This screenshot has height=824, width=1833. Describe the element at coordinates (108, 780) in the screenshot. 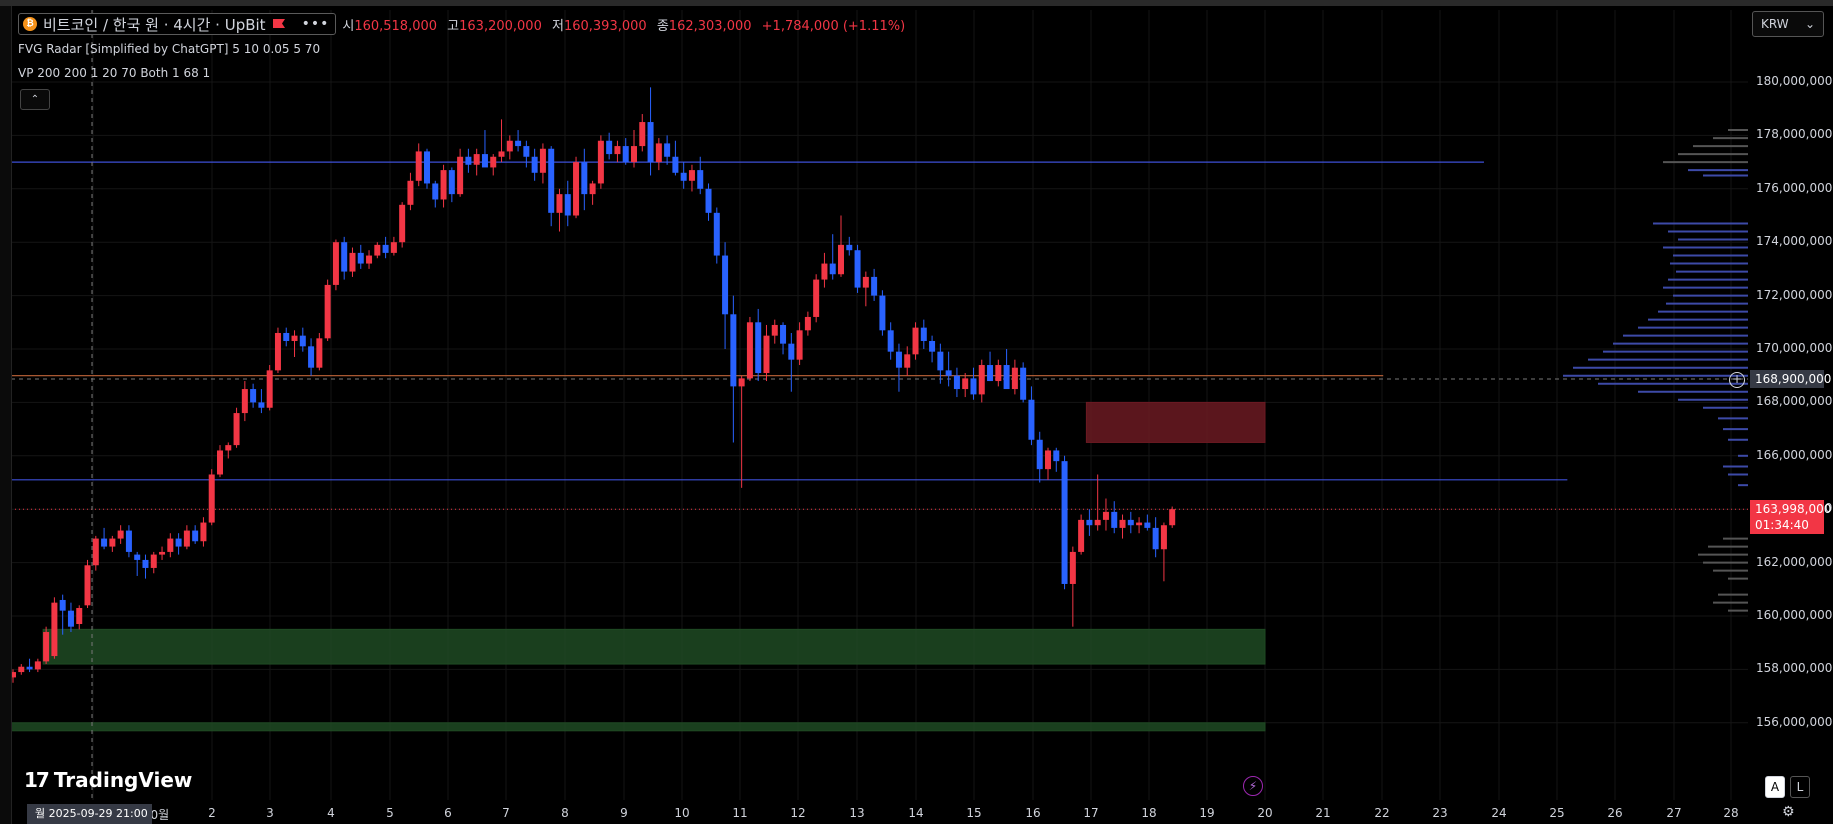

I see `tradingview-logo: 17 TradingView` at that location.